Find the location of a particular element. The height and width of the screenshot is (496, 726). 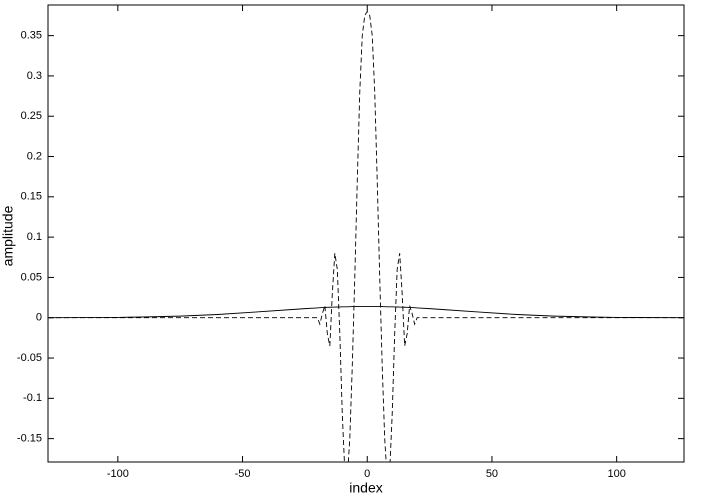

x-tick-label: -50 is located at coordinates (243, 474).